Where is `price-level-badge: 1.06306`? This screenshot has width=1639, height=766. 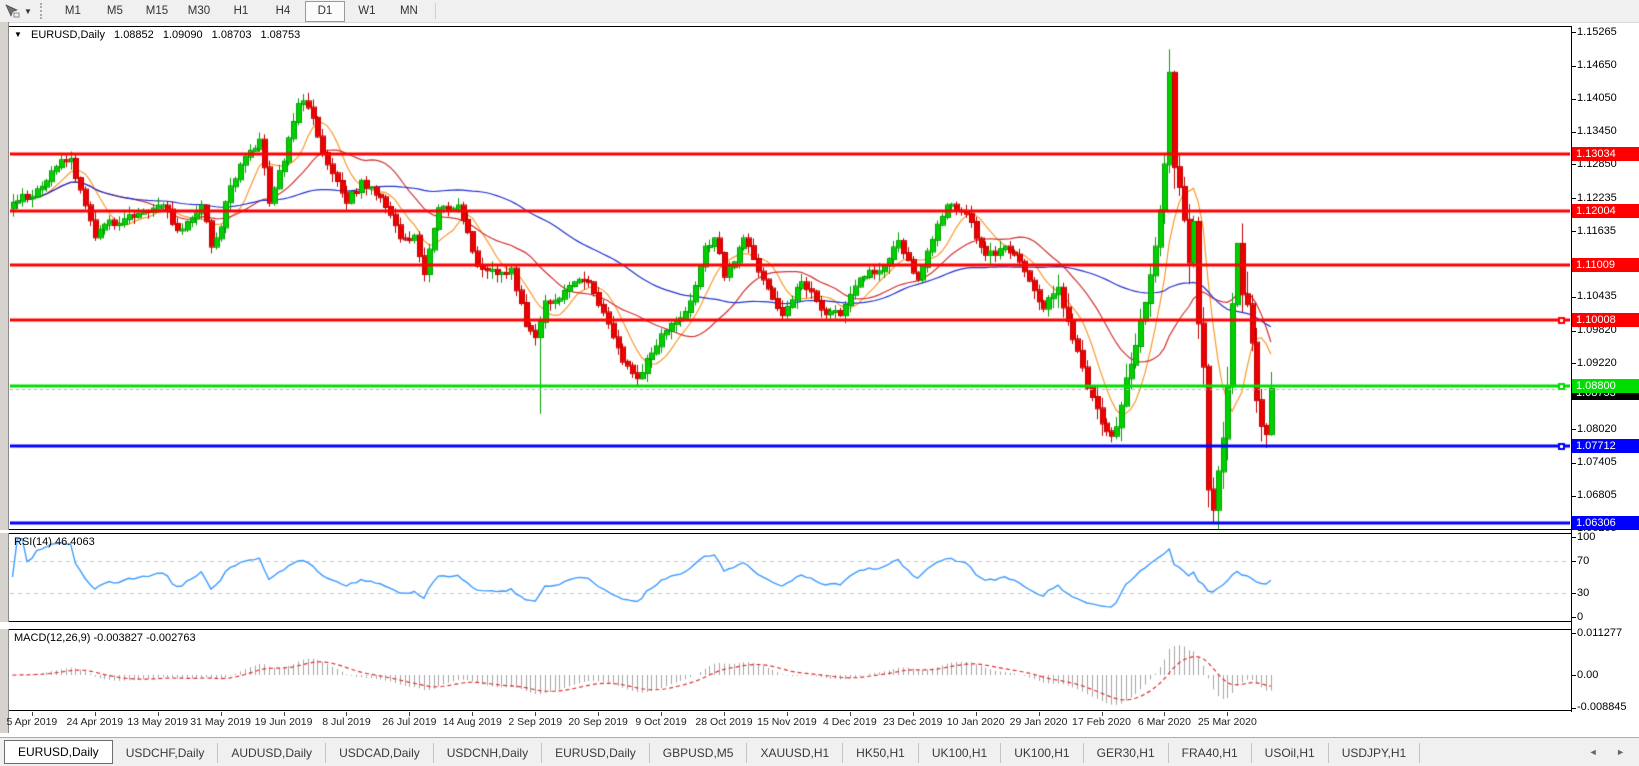
price-level-badge: 1.06306 is located at coordinates (1605, 523).